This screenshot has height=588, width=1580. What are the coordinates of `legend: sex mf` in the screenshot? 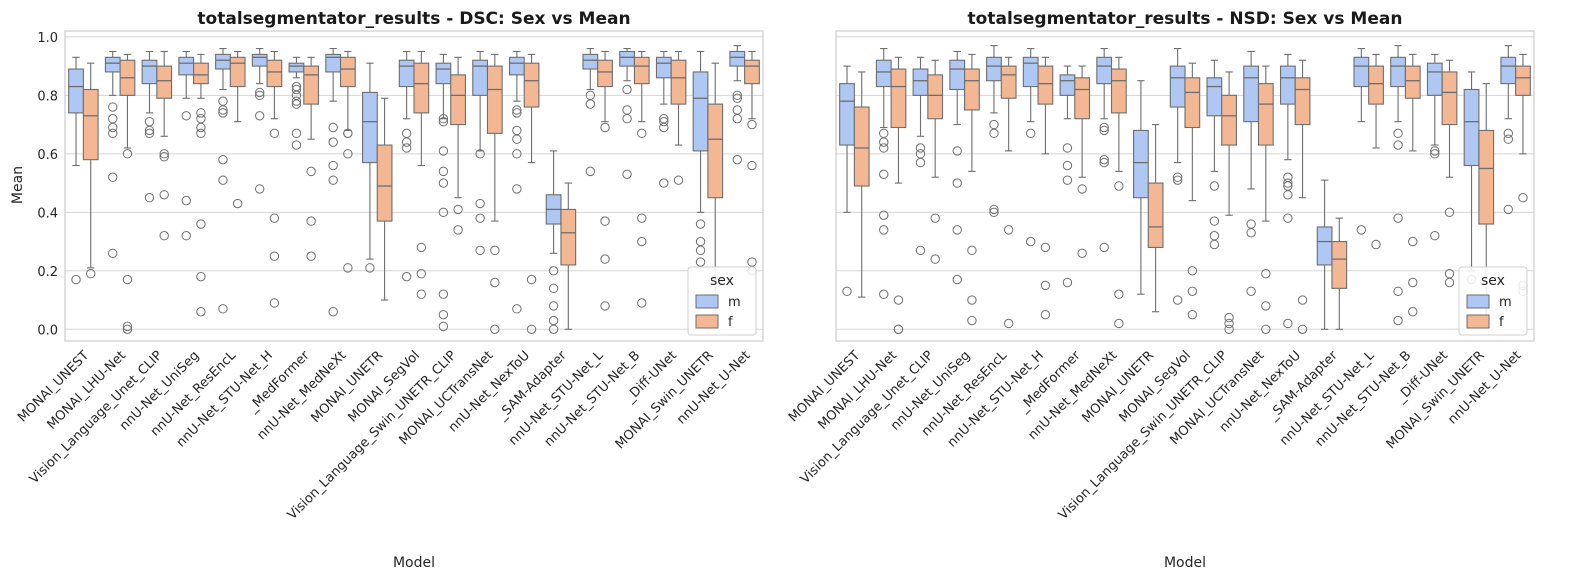 It's located at (722, 301).